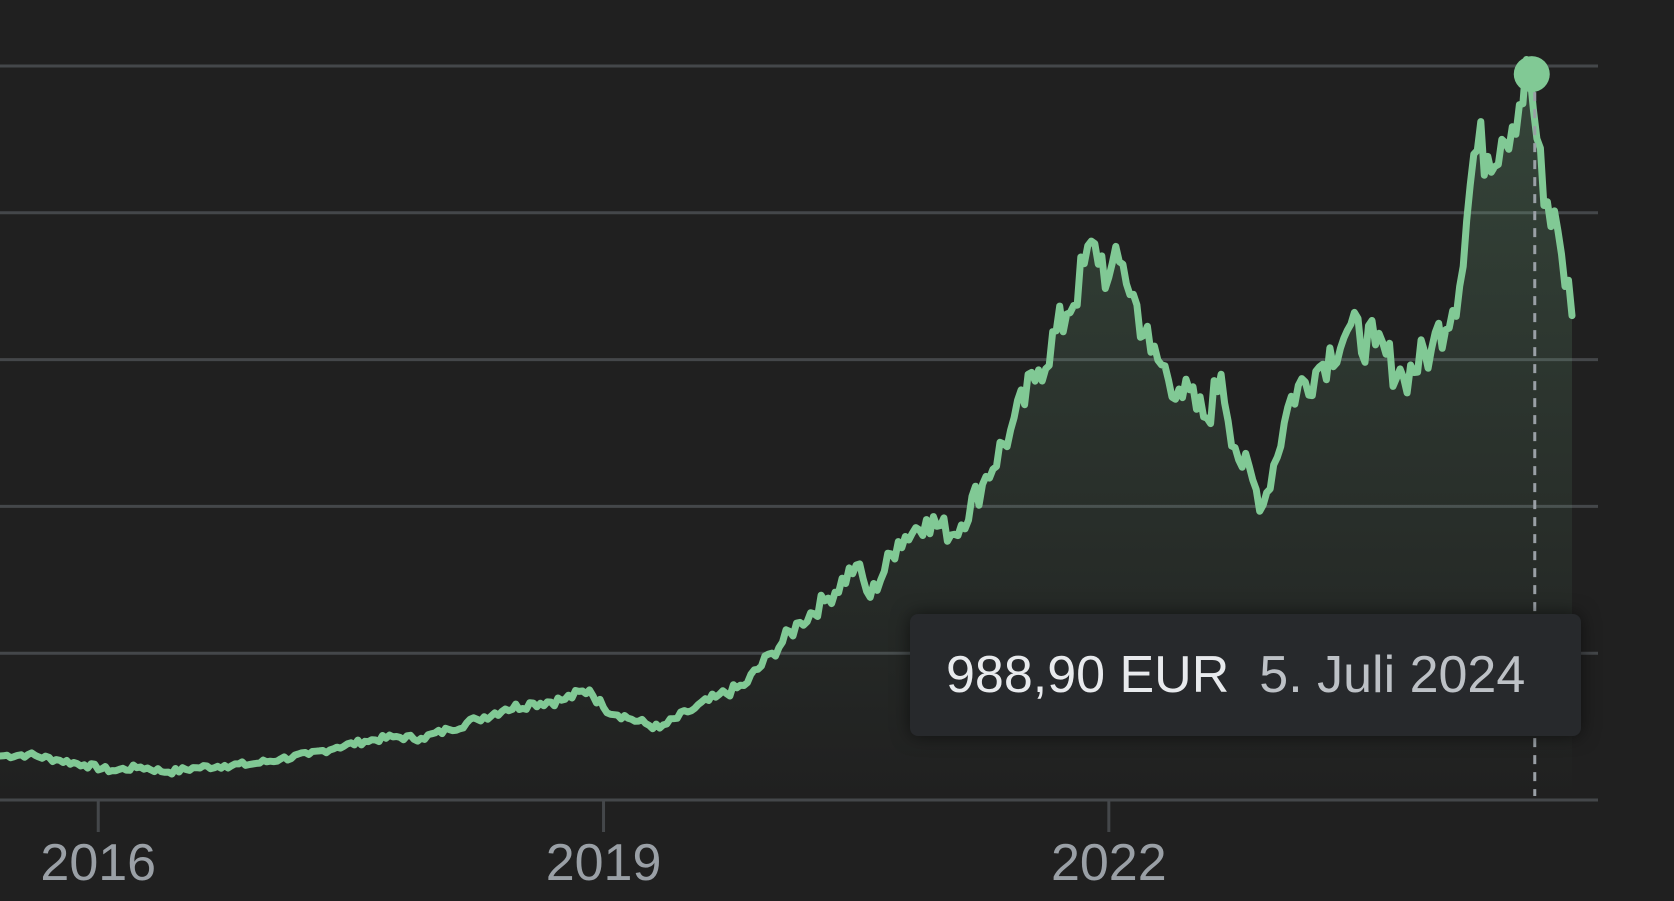  I want to click on tooltip-date: 5. Juli 2024, so click(1392, 675).